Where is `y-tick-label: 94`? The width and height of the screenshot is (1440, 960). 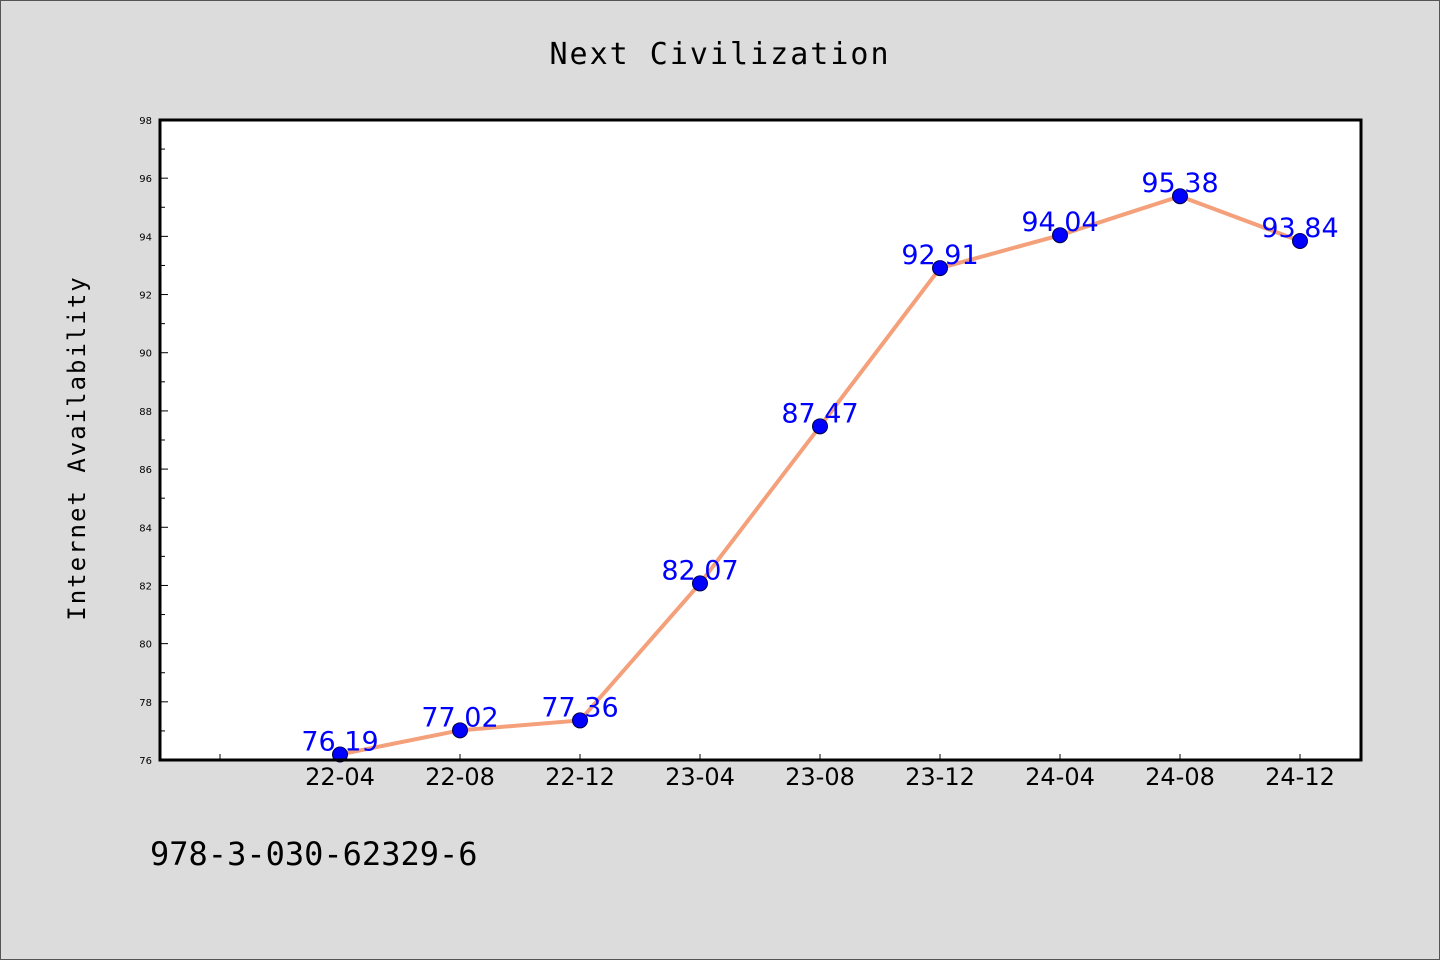 y-tick-label: 94 is located at coordinates (145, 237).